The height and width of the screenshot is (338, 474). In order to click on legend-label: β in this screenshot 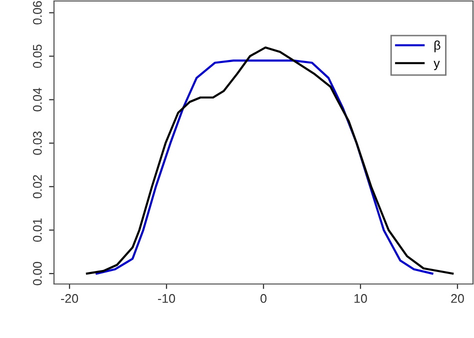, I will do `click(437, 46)`.